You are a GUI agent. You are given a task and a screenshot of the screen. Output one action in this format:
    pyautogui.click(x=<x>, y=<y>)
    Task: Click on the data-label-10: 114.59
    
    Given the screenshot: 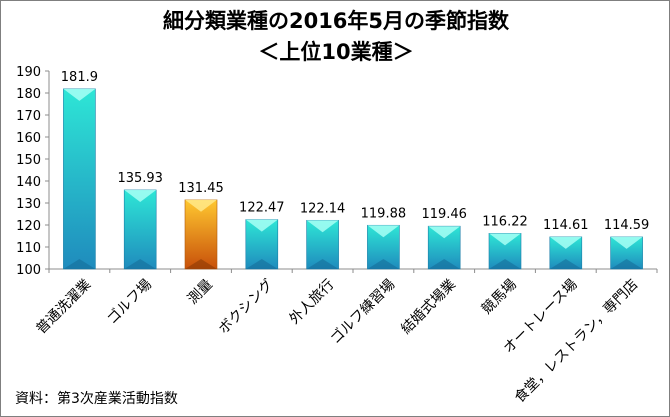 What is the action you would take?
    pyautogui.click(x=627, y=225)
    